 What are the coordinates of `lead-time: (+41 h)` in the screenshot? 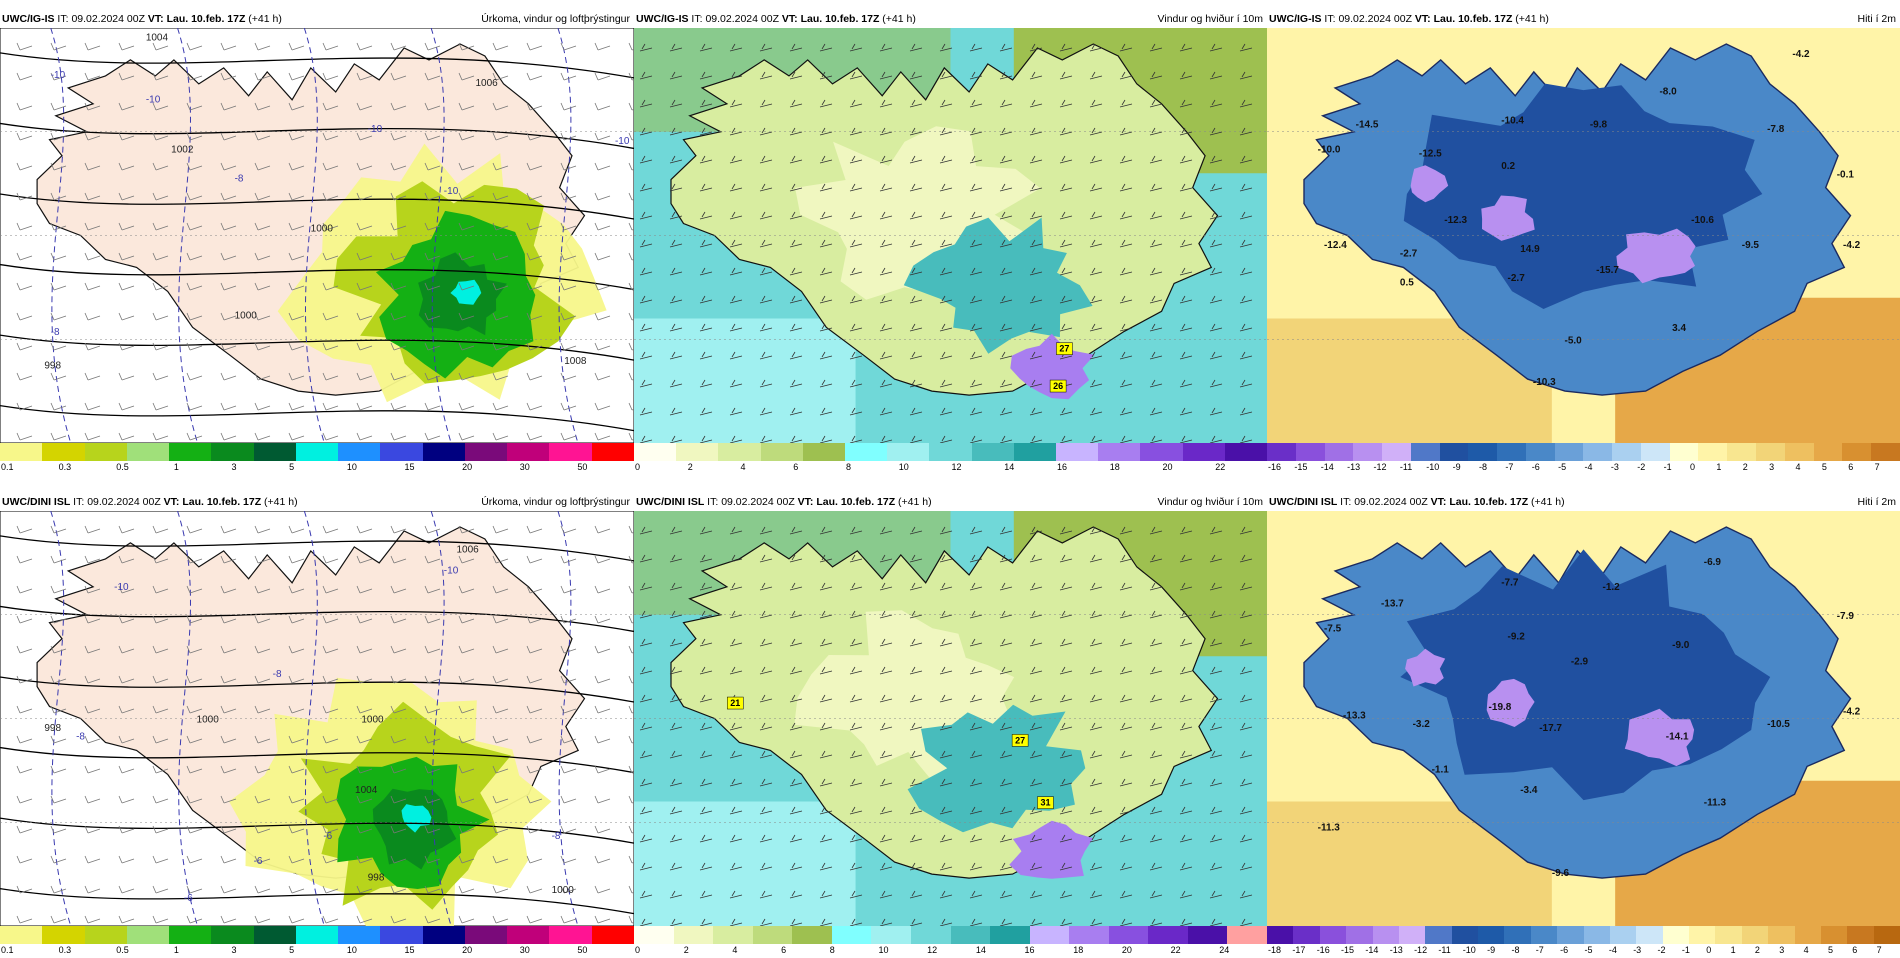 It's located at (265, 19).